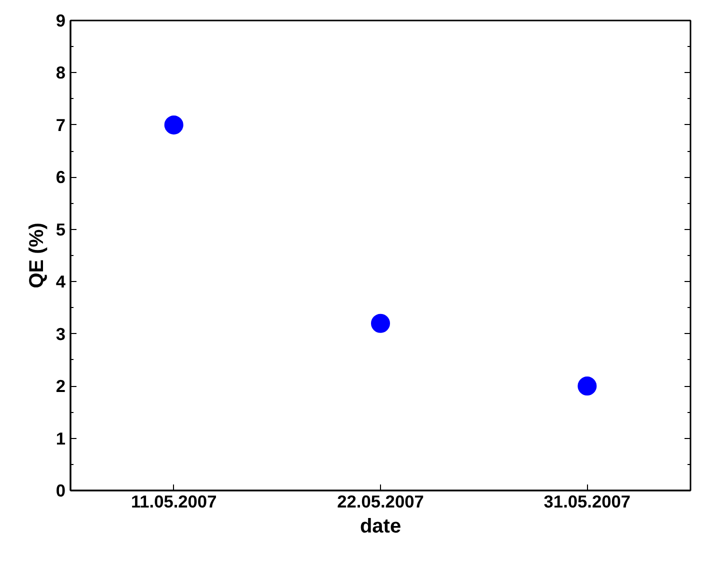 The image size is (710, 574). What do you see at coordinates (61, 72) in the screenshot?
I see `y-tick-label: 8` at bounding box center [61, 72].